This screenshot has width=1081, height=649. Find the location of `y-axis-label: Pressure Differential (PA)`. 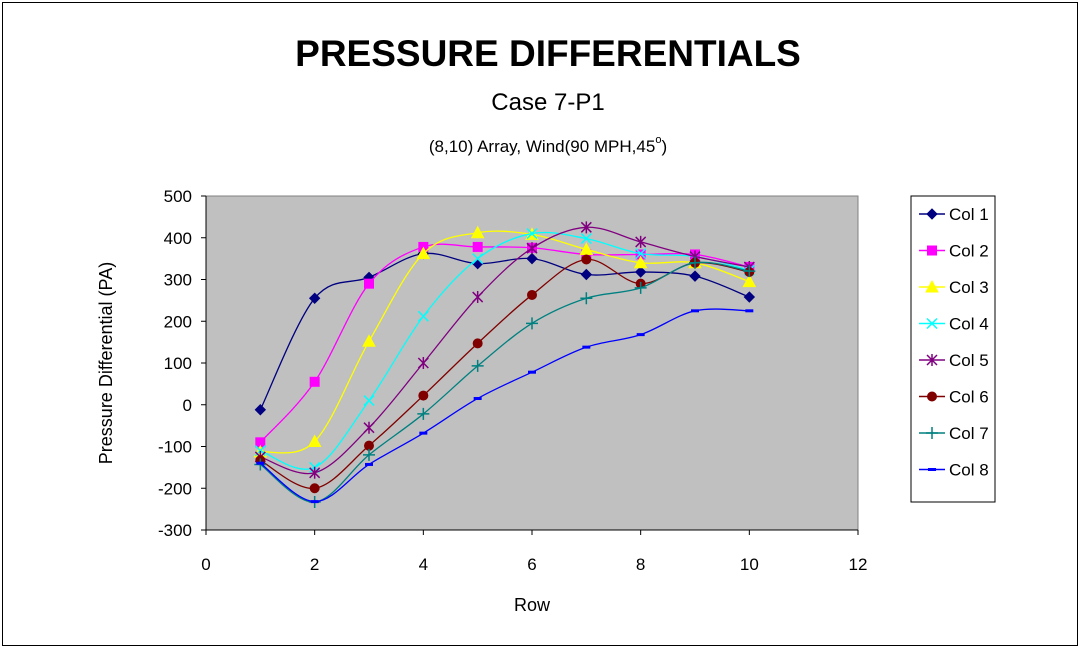

y-axis-label: Pressure Differential (PA) is located at coordinates (106, 363).